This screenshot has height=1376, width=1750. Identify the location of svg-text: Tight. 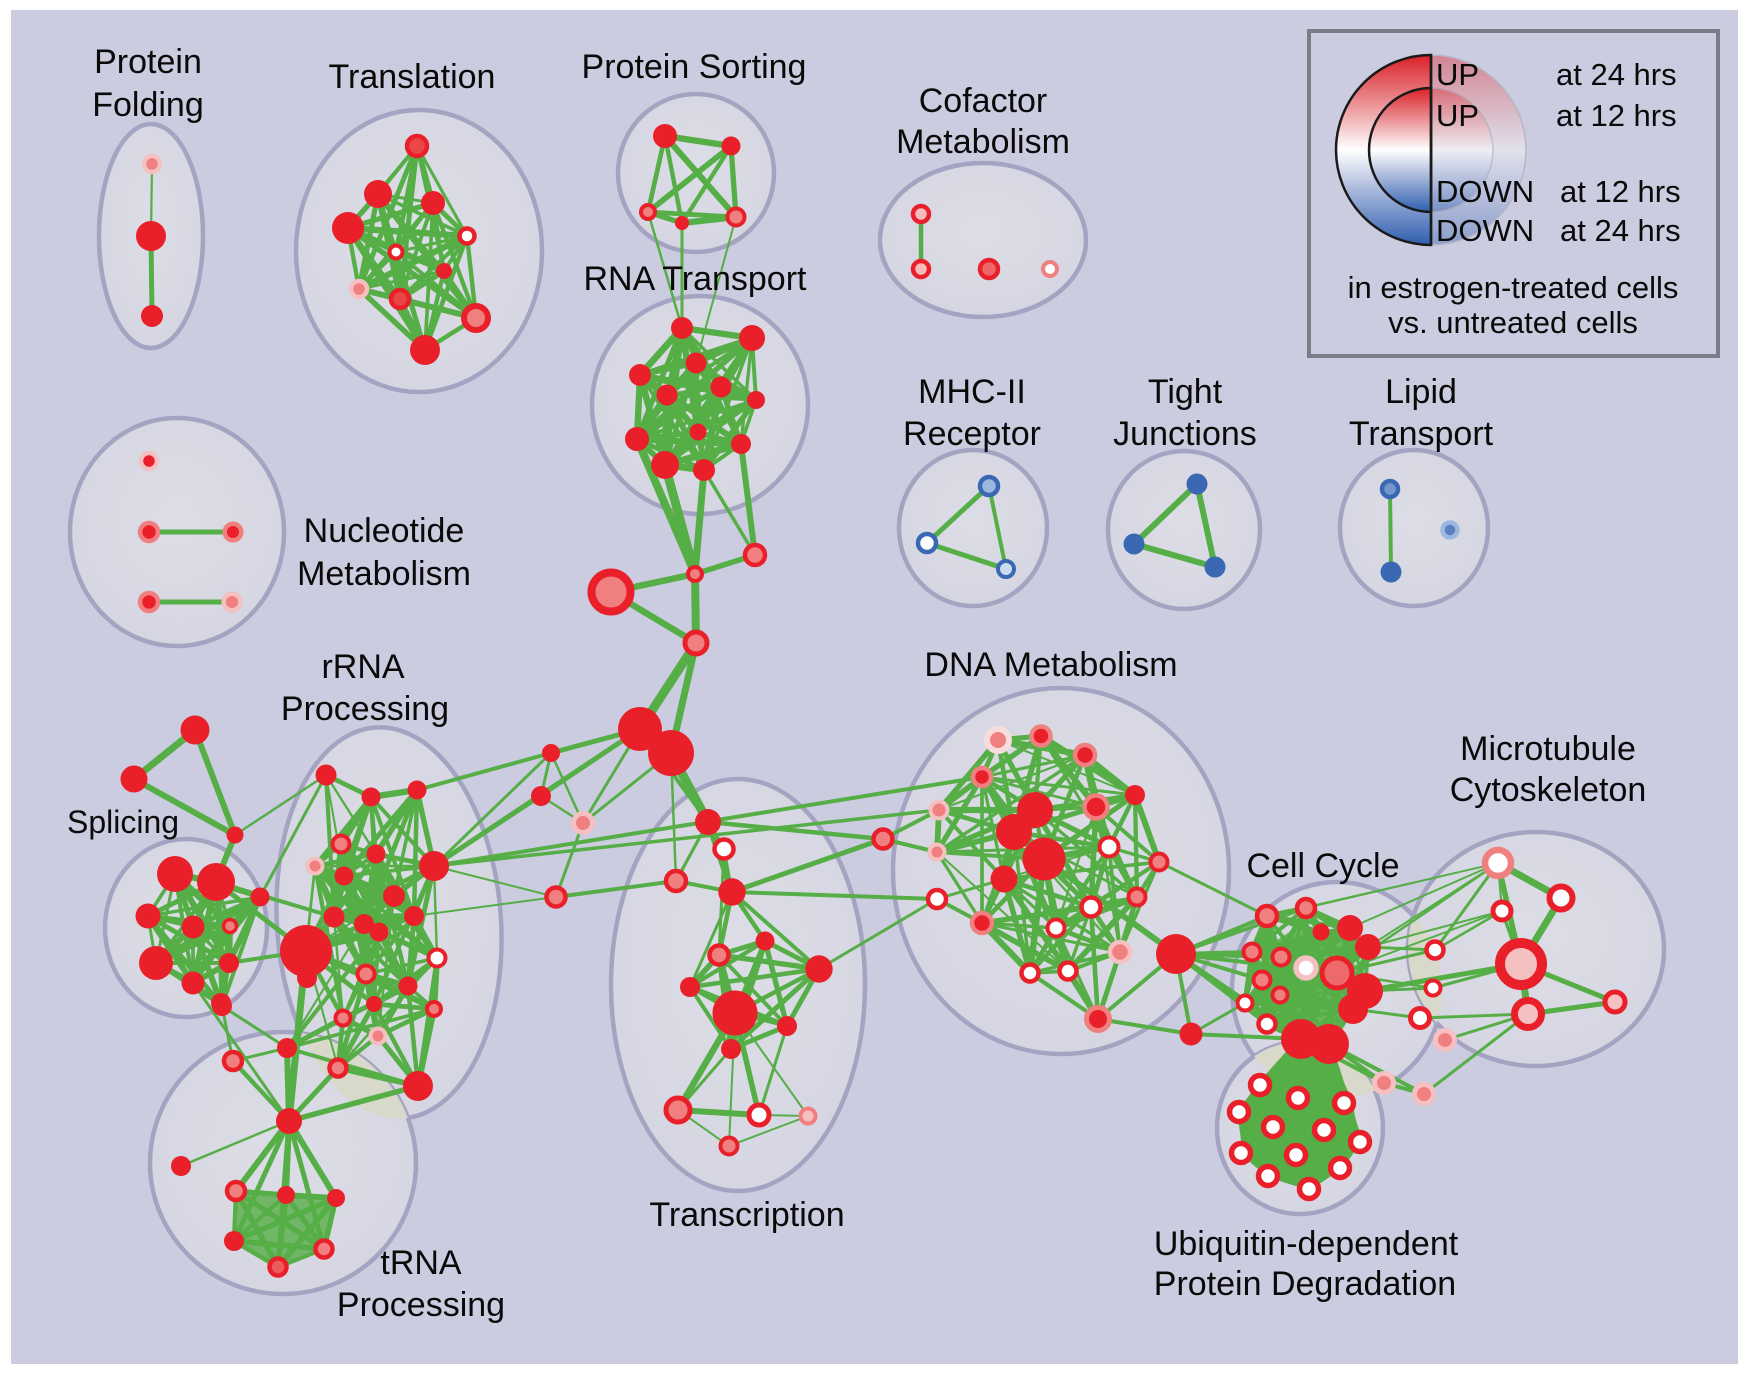
(1185, 392).